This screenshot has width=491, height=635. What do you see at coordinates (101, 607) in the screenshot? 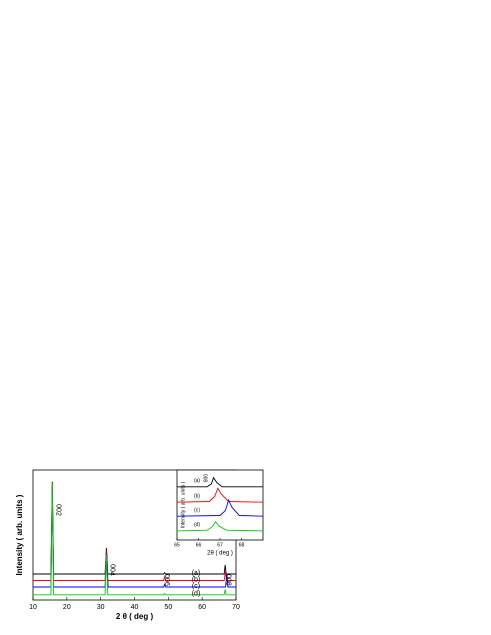
I see `x-tick-label: 30` at bounding box center [101, 607].